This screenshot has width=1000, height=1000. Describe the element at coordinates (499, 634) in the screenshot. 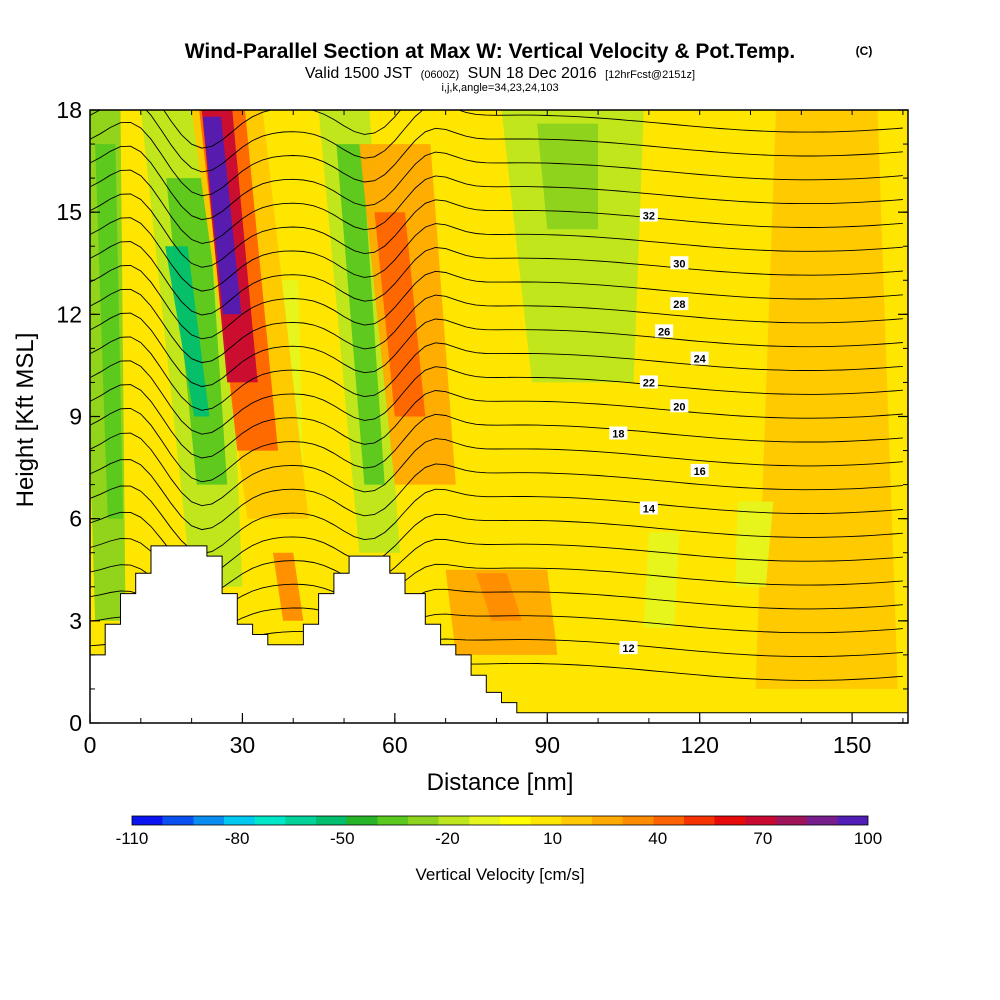

I see `terrain` at that location.